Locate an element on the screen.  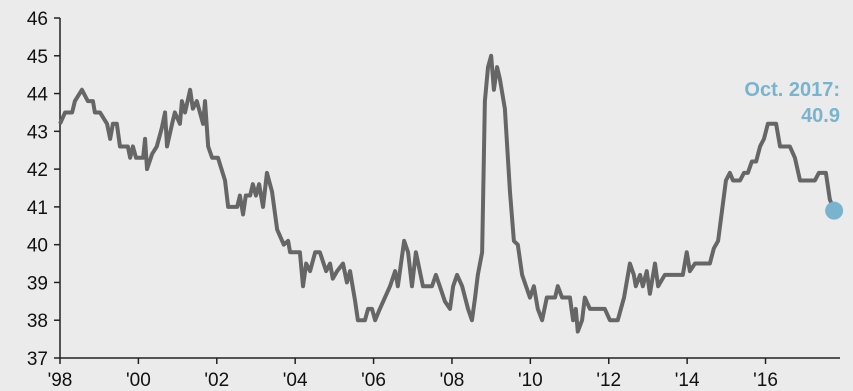
y-tick-label: 41 is located at coordinates (37, 208).